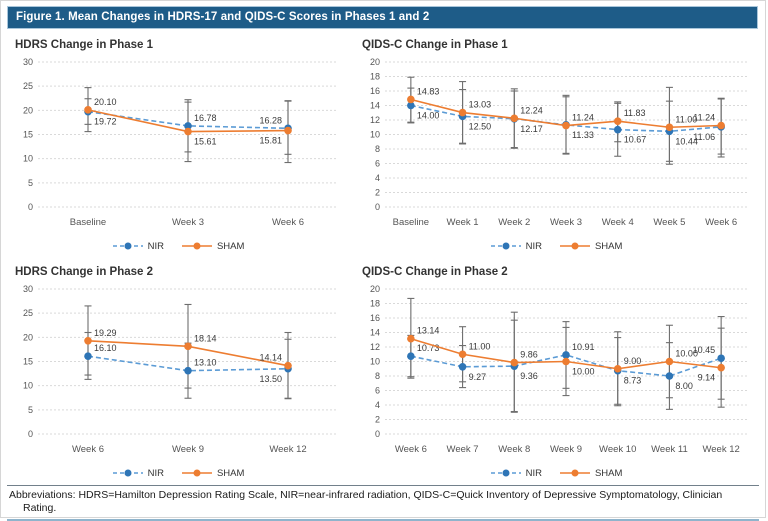 The image size is (768, 521). I want to click on svg-text: Week 12, so click(720, 449).